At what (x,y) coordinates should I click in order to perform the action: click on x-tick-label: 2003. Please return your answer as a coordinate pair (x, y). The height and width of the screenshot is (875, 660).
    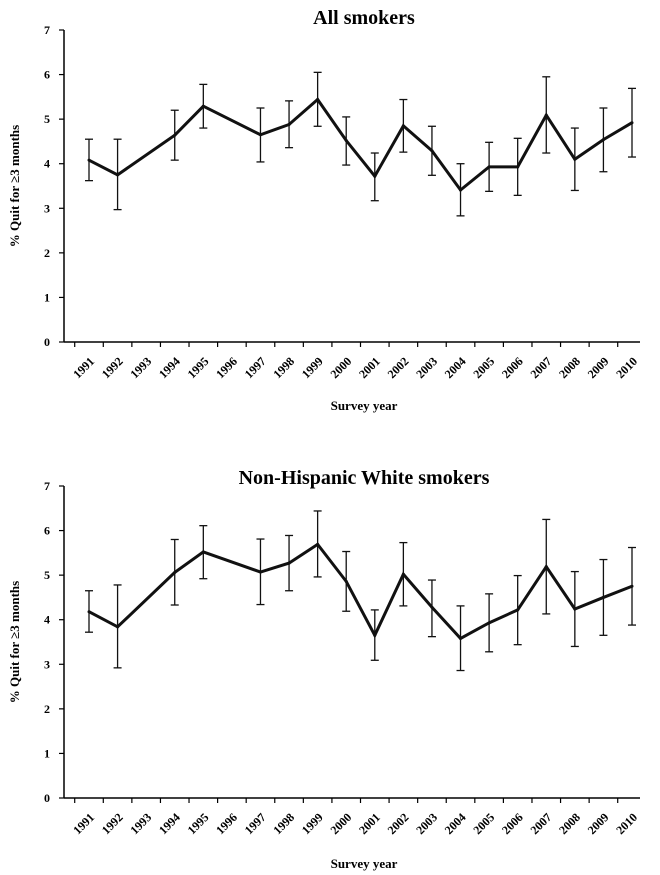
    Looking at the image, I should click on (426, 823).